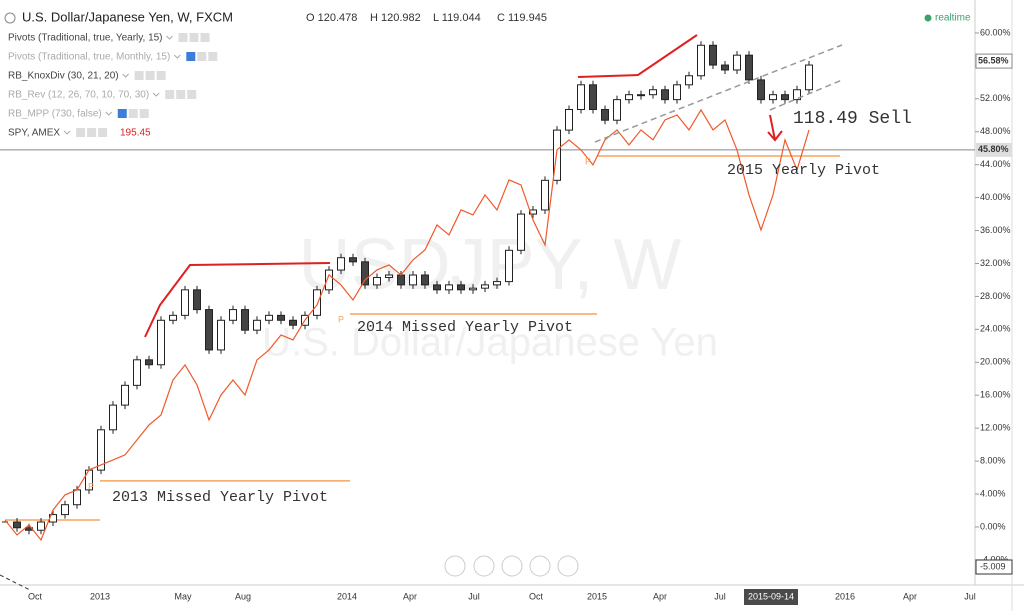 This screenshot has width=1024, height=611. Describe the element at coordinates (540, 566) in the screenshot. I see `zoom-in` at that location.